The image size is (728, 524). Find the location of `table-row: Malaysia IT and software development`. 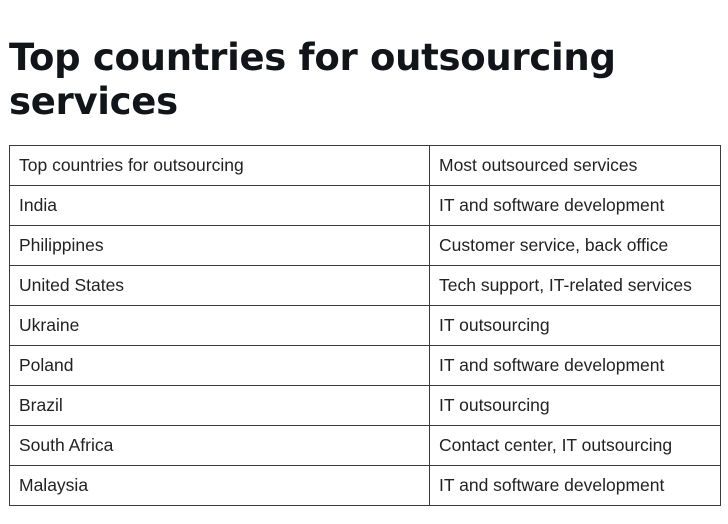

table-row: Malaysia IT and software development is located at coordinates (365, 485).